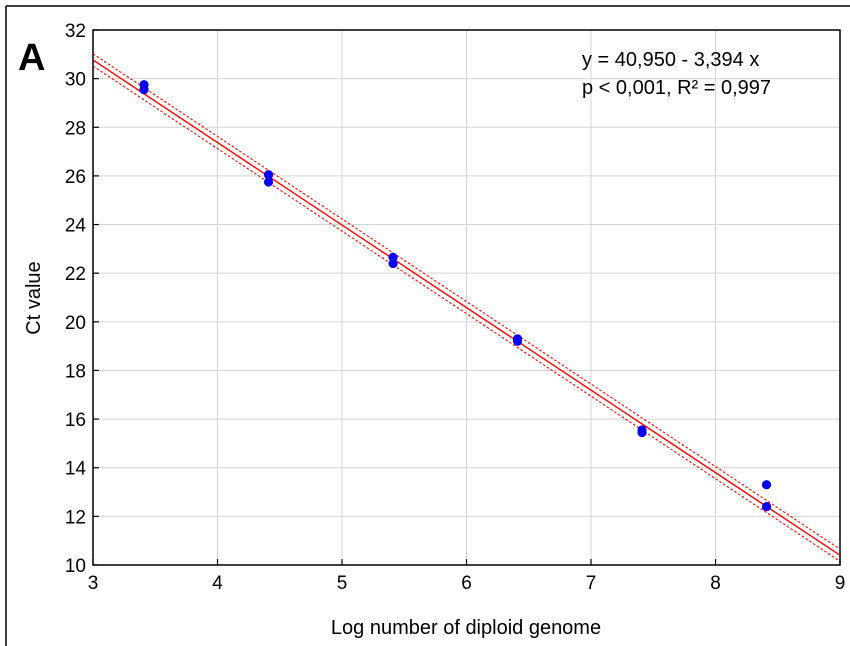 The height and width of the screenshot is (646, 850). Describe the element at coordinates (75, 31) in the screenshot. I see `y-tick-label: 32` at that location.